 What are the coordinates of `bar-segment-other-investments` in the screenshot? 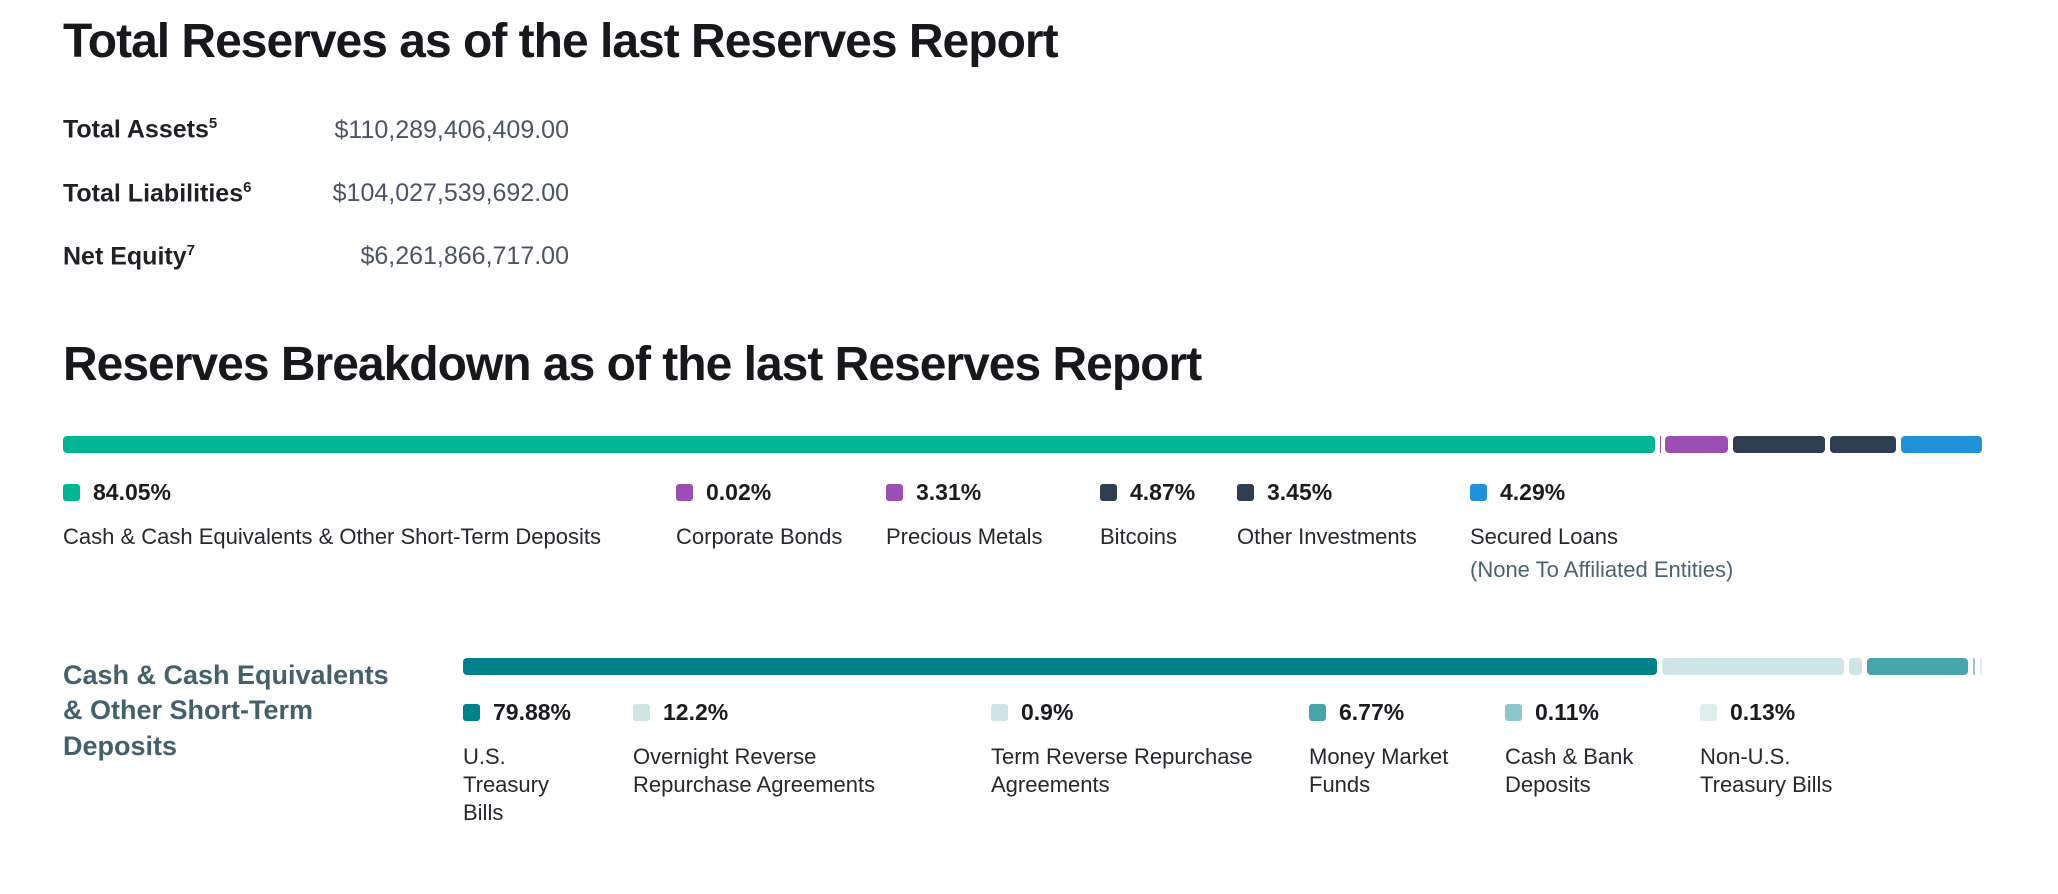 It's located at (1863, 445).